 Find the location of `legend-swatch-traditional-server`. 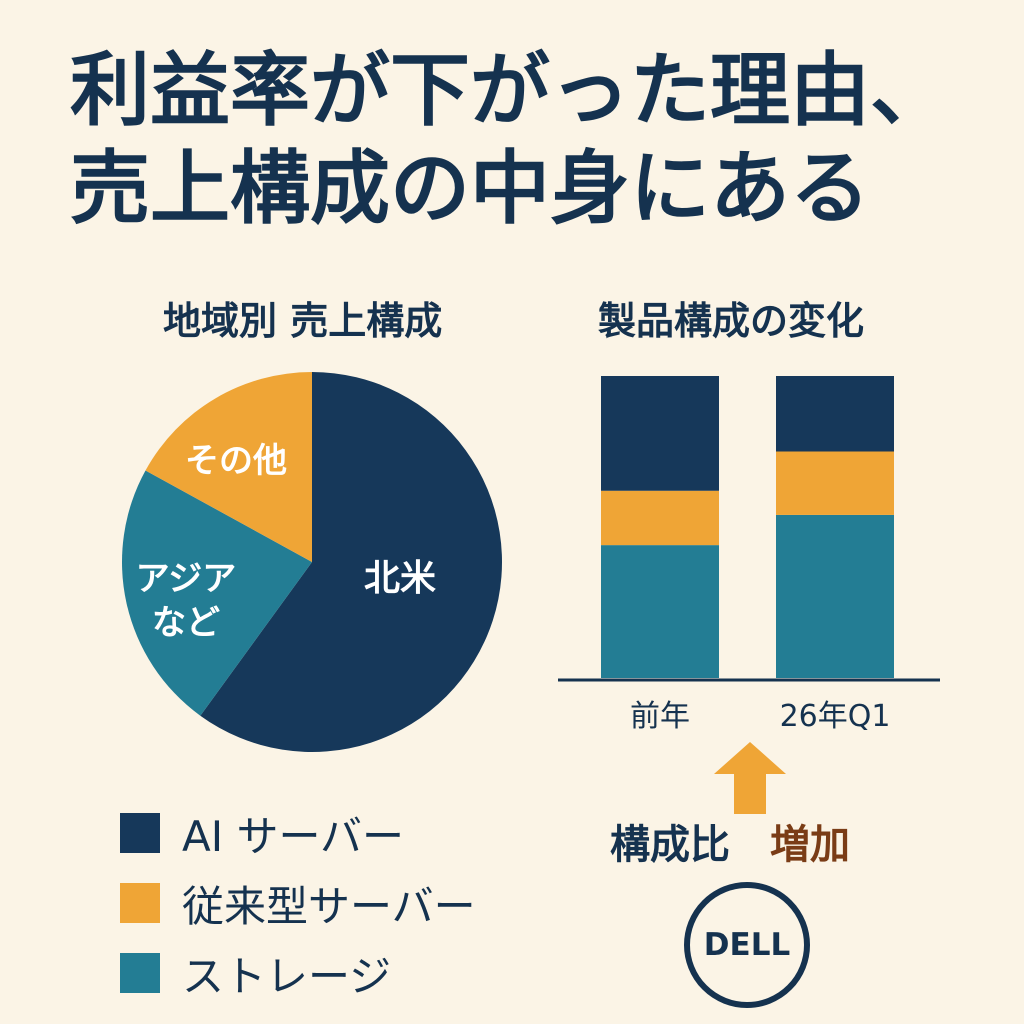

legend-swatch-traditional-server is located at coordinates (140, 903).